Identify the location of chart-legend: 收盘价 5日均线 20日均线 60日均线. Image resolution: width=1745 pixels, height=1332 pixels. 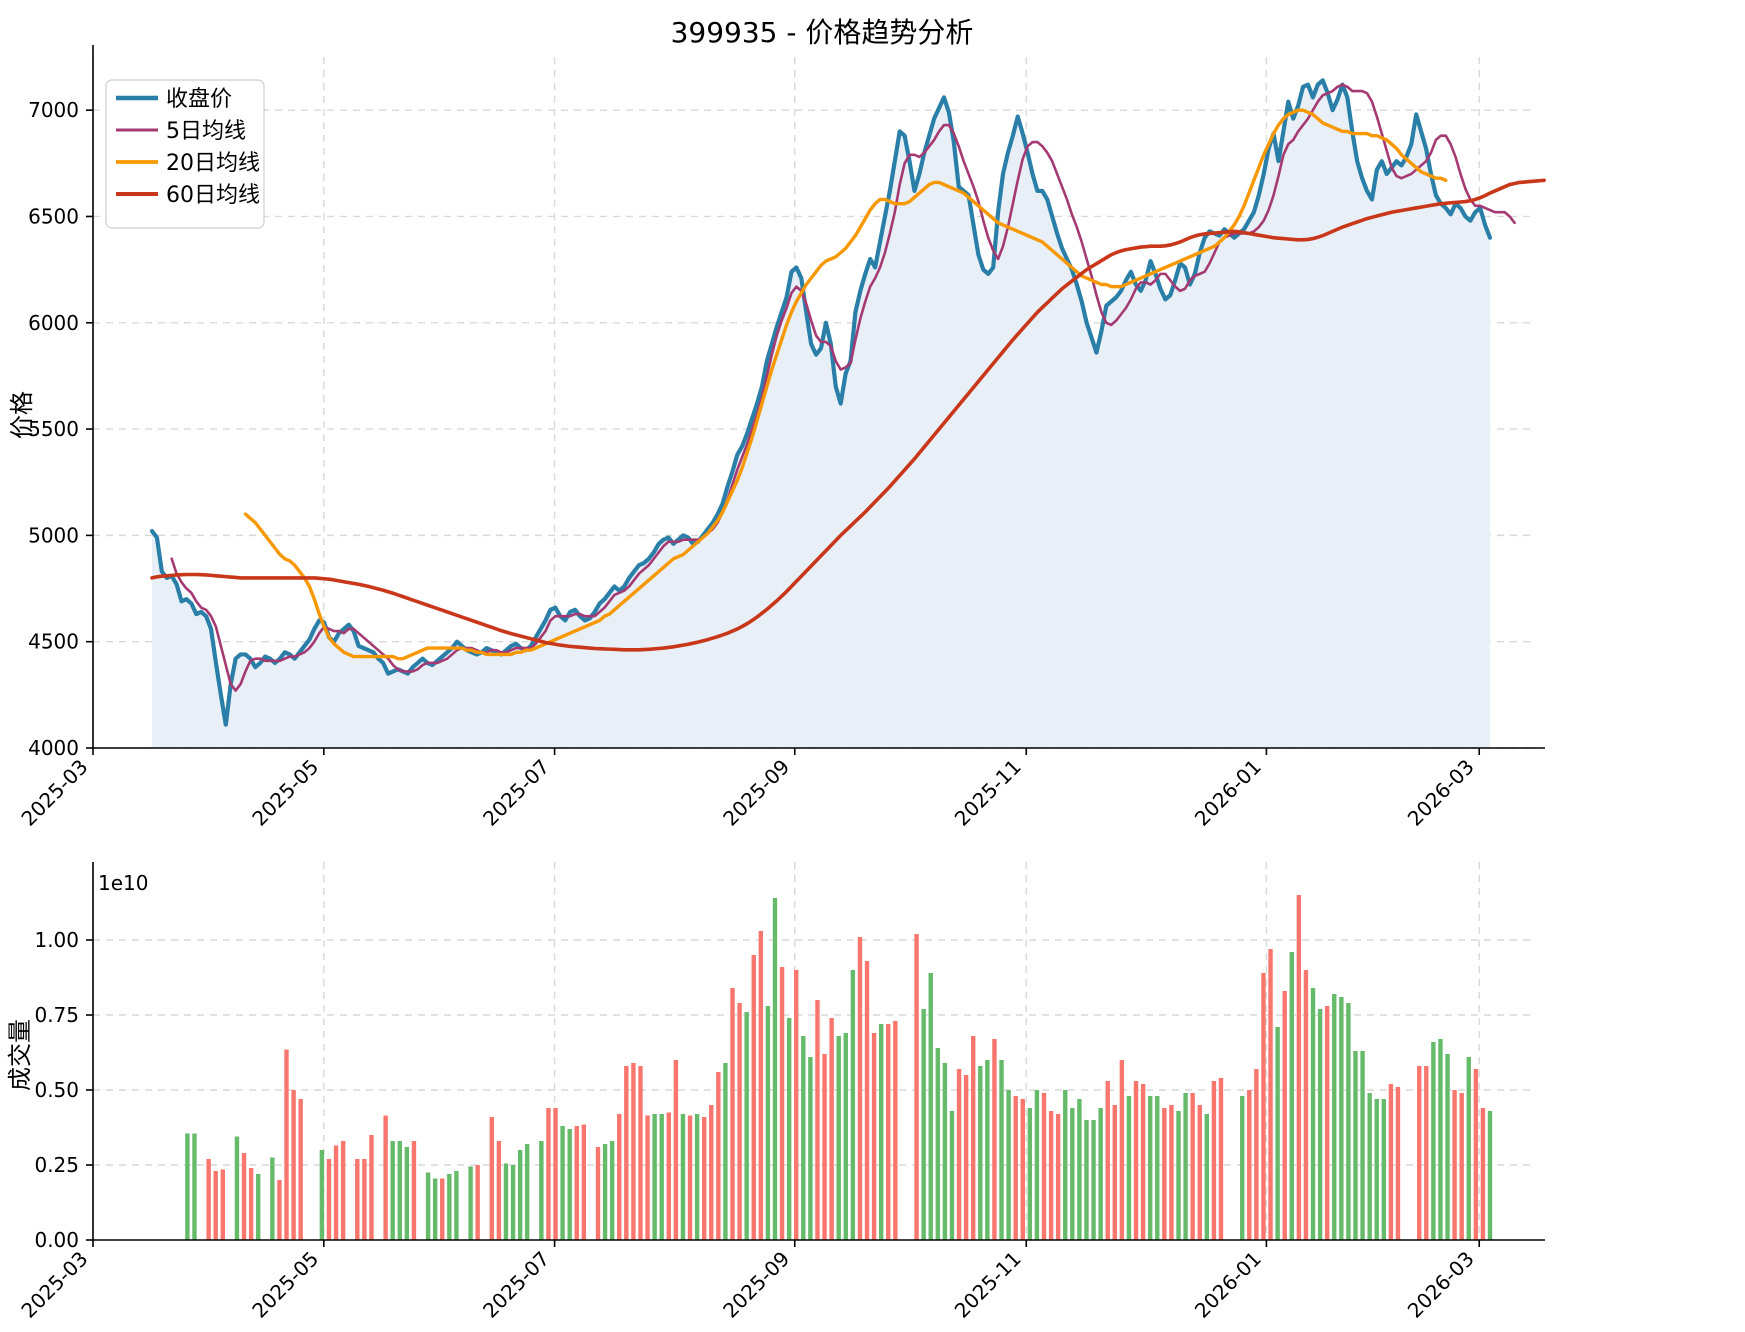
(185, 154).